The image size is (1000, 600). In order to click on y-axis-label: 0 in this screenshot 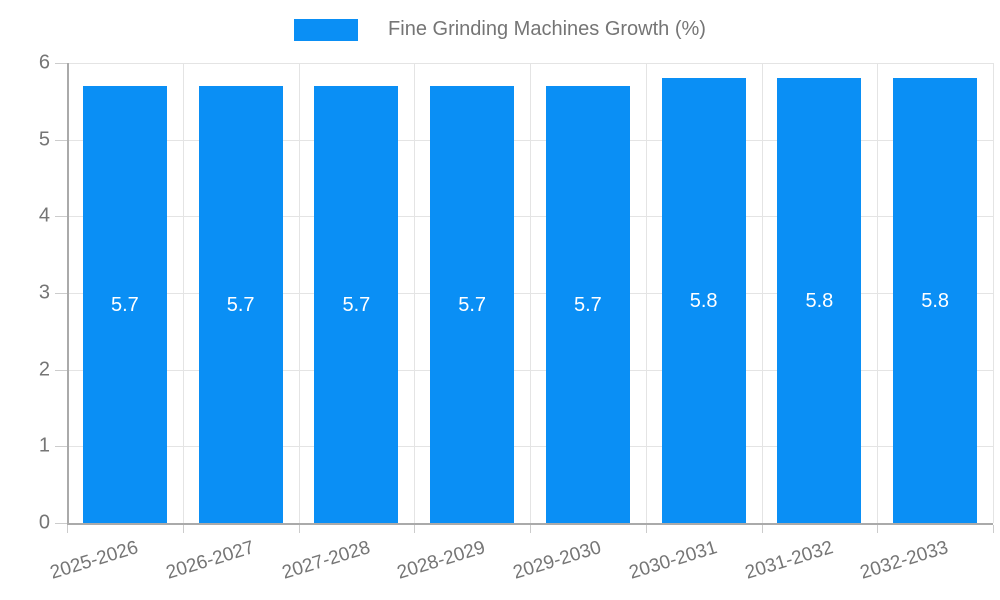, I will do `click(44, 522)`.